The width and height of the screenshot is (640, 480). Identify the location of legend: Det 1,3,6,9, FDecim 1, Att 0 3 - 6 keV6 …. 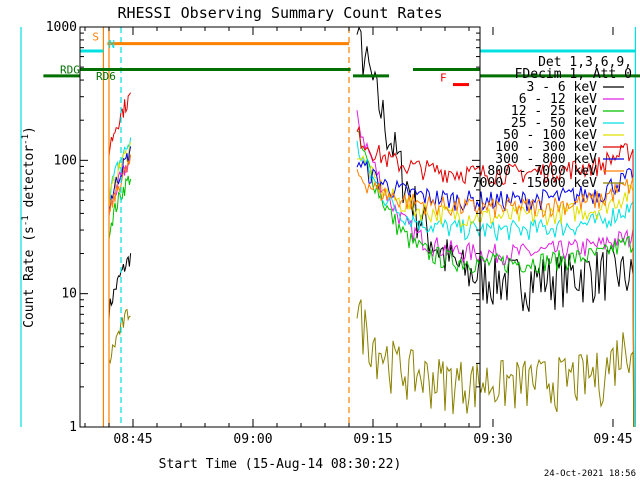
(552, 123).